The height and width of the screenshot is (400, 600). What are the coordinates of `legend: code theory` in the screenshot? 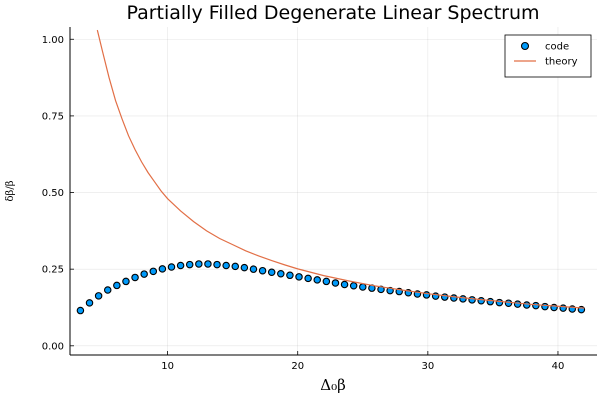 It's located at (548, 56).